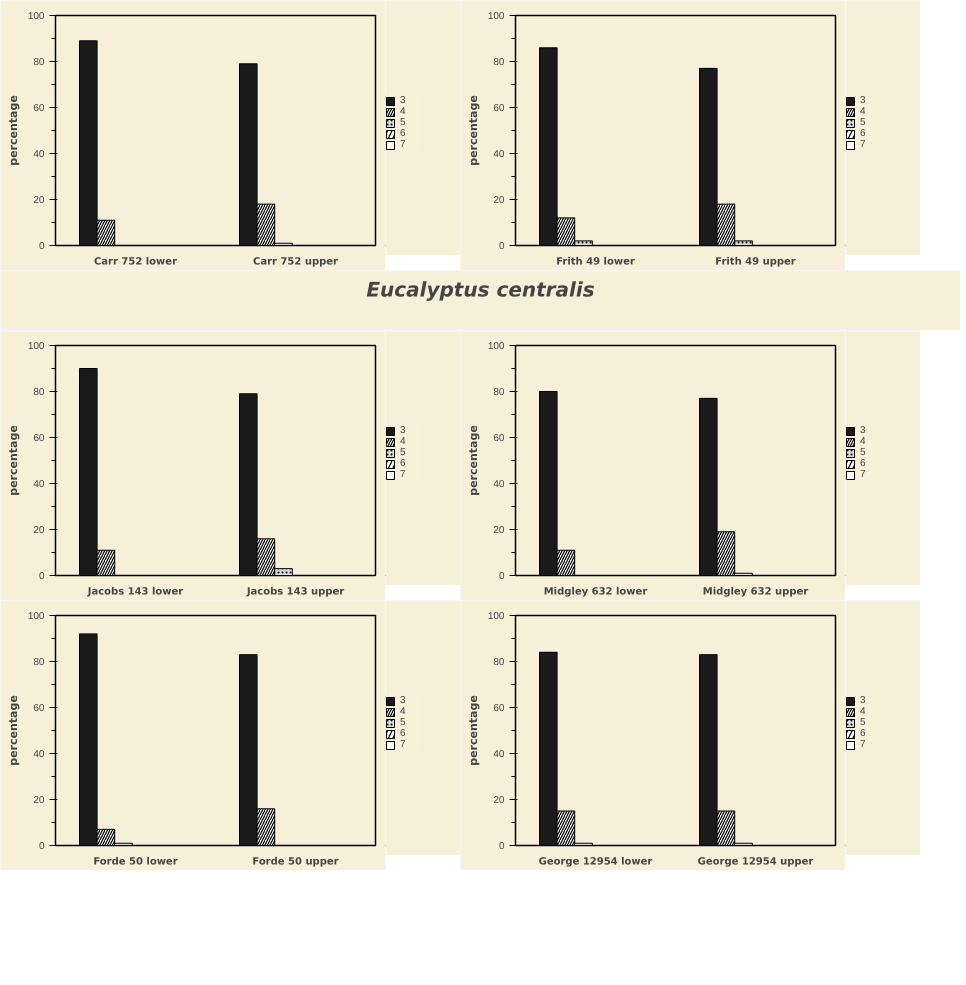  What do you see at coordinates (295, 592) in the screenshot?
I see `x-tick-label: Jacobs 143 upper` at bounding box center [295, 592].